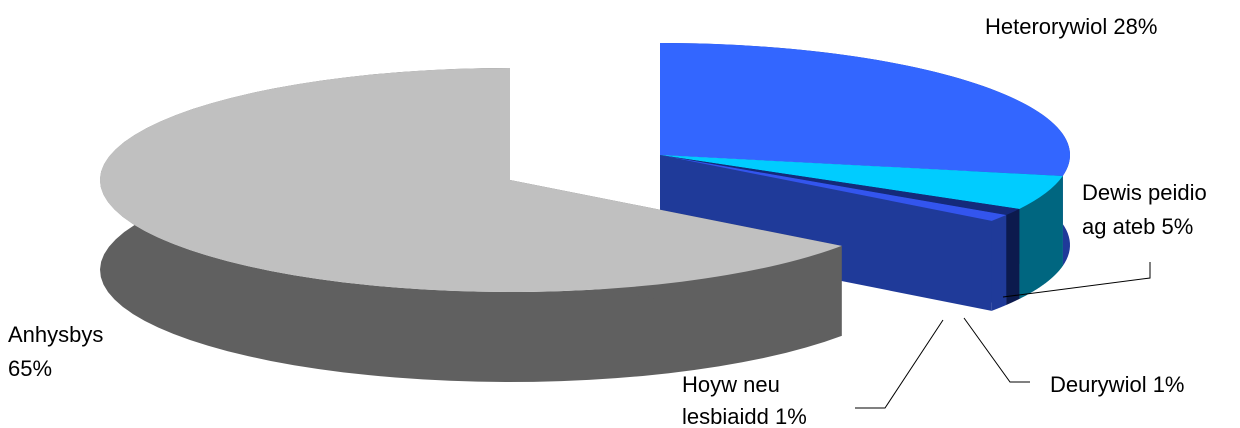 The width and height of the screenshot is (1240, 428). What do you see at coordinates (899, 364) in the screenshot?
I see `leader-line-hoyw` at bounding box center [899, 364].